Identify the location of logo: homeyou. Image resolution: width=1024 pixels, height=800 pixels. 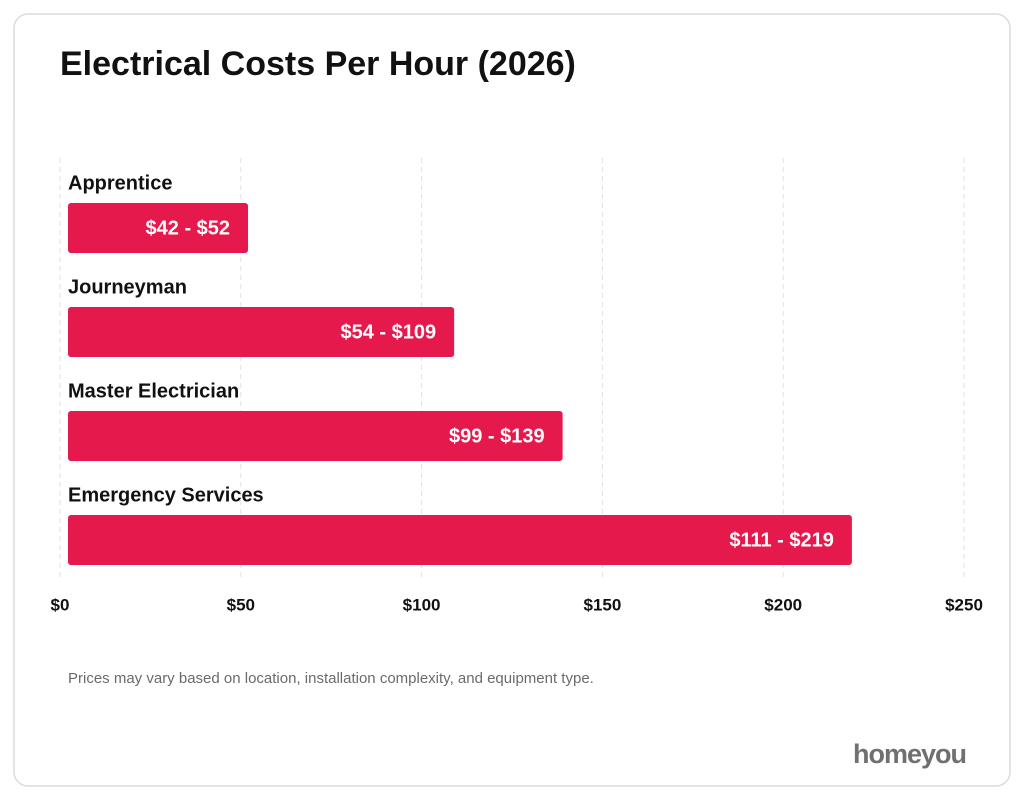
(909, 754).